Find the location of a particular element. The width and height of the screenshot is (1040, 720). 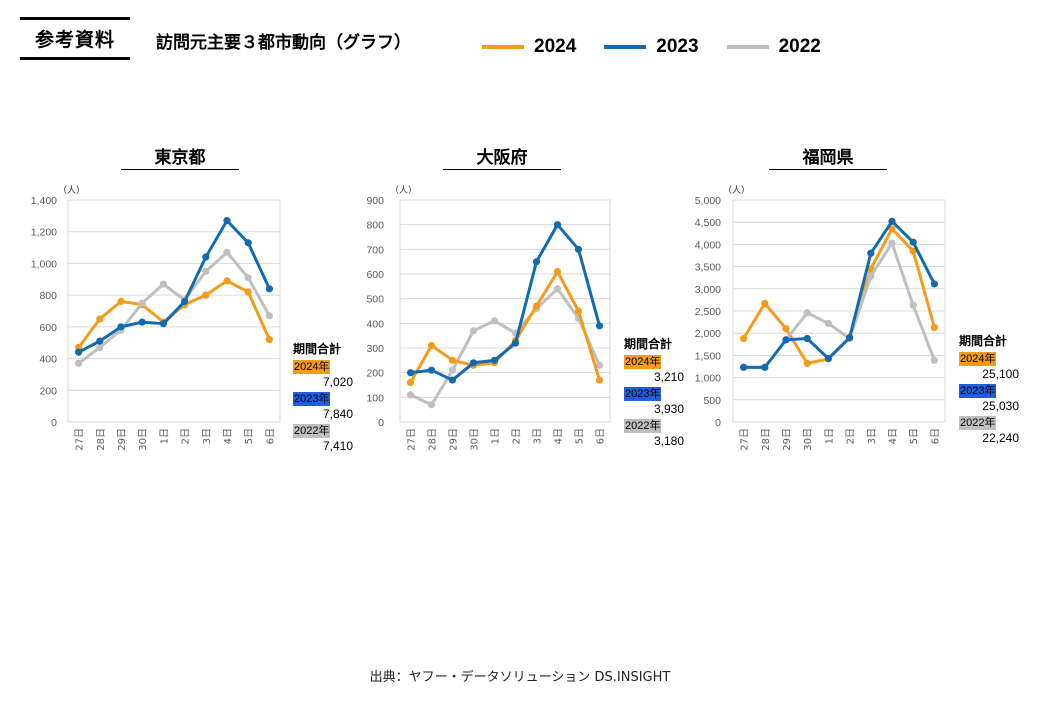

totals-value-2024: 7,020 is located at coordinates (337, 382).